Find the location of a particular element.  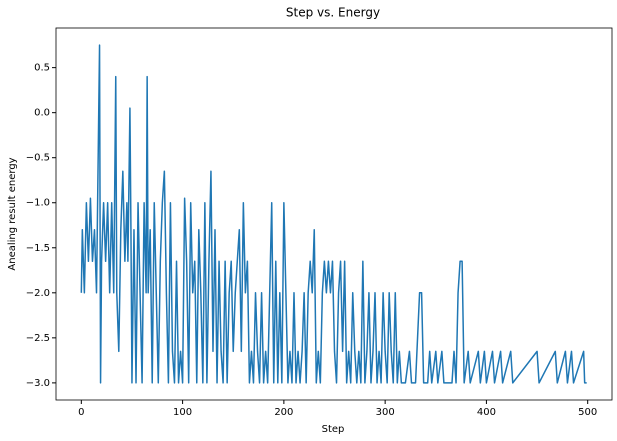

y-tick-label: −1.0 is located at coordinates (38, 203).